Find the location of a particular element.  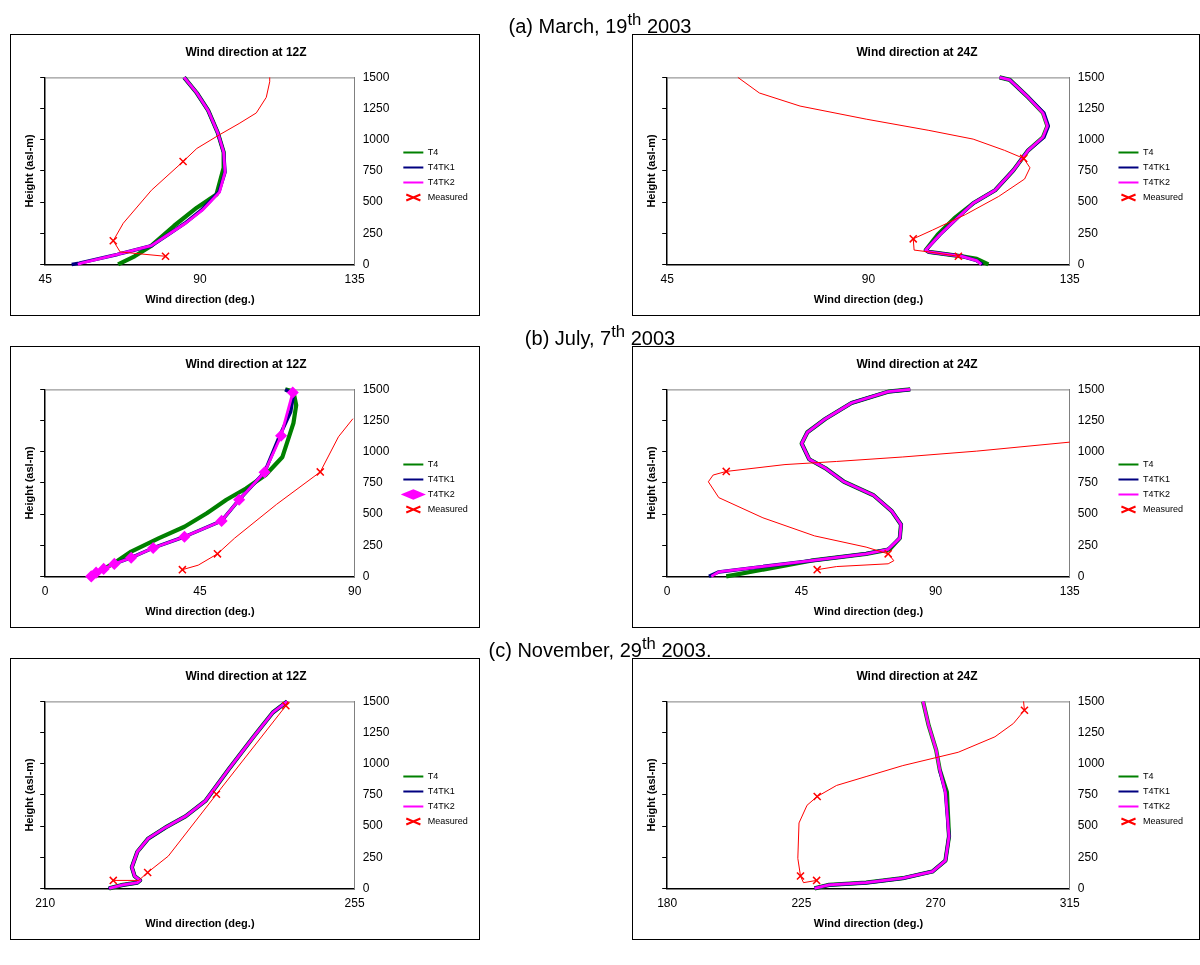

x-tick-label: 0 is located at coordinates (667, 590).